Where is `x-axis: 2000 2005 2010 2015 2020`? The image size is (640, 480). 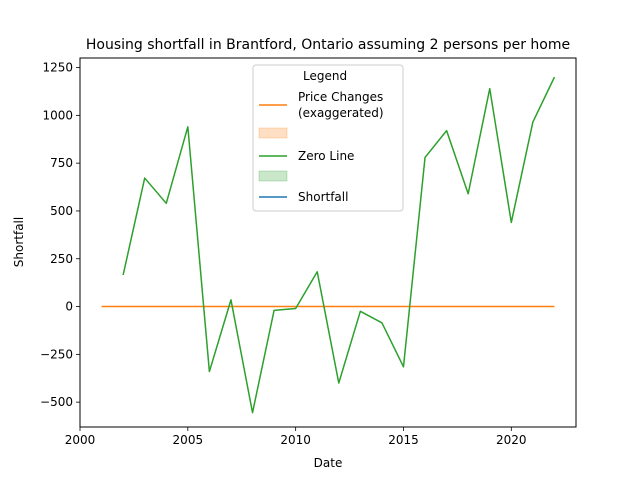
x-axis: 2000 2005 2010 2015 2020 is located at coordinates (296, 437).